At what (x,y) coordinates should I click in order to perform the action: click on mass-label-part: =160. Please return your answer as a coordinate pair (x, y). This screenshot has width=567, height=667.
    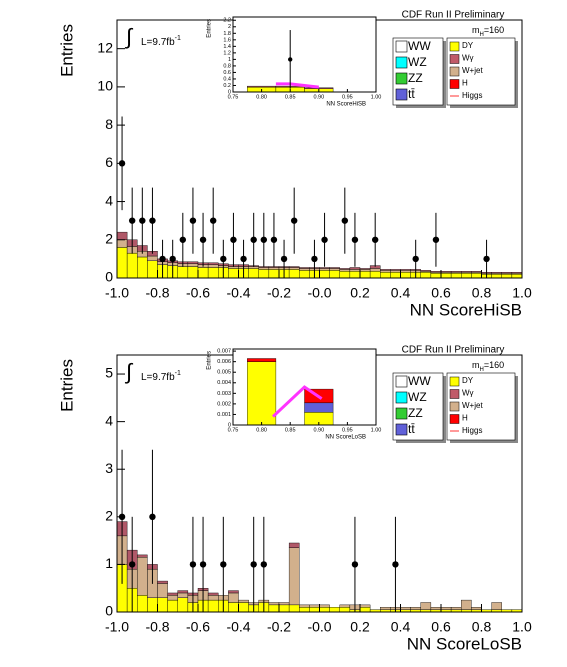
    Looking at the image, I should click on (494, 30).